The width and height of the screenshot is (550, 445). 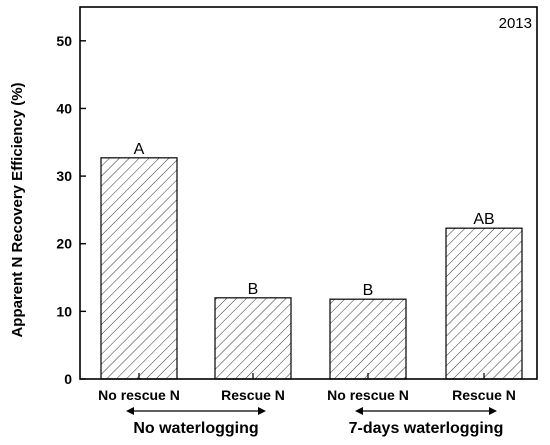 What do you see at coordinates (64, 244) in the screenshot?
I see `y-tick-label: 20` at bounding box center [64, 244].